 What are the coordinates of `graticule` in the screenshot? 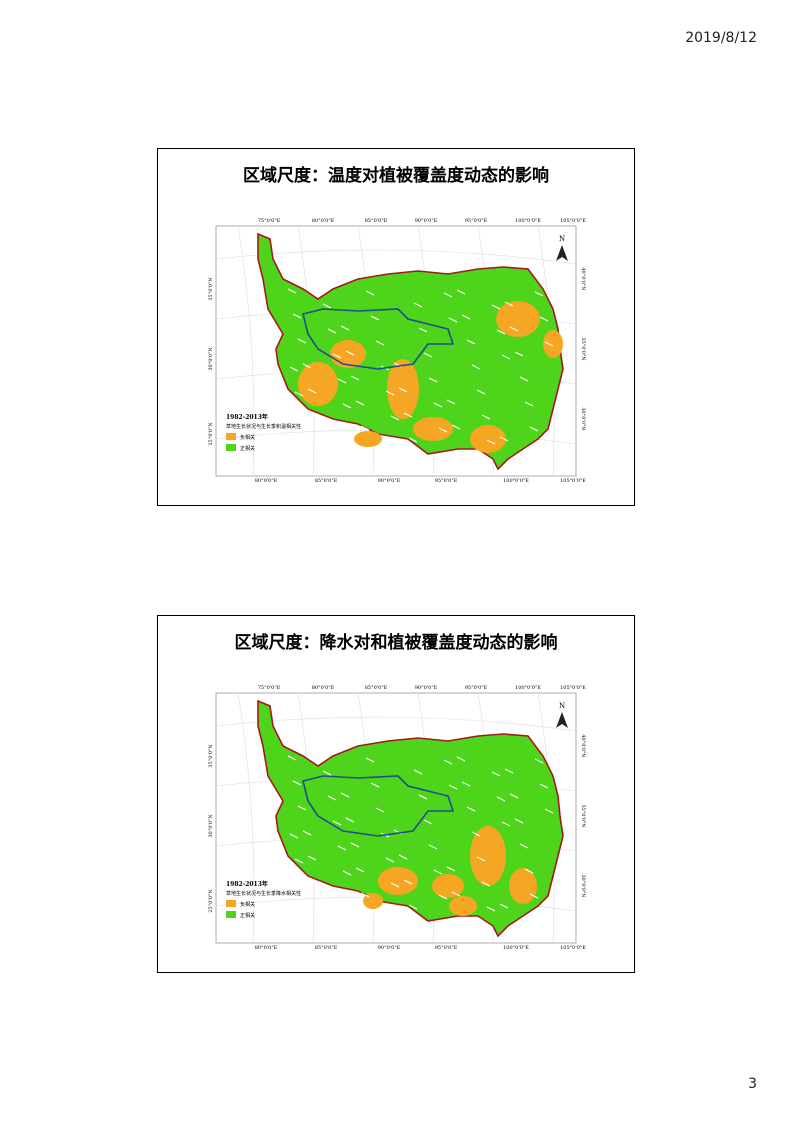 It's located at (246, 351).